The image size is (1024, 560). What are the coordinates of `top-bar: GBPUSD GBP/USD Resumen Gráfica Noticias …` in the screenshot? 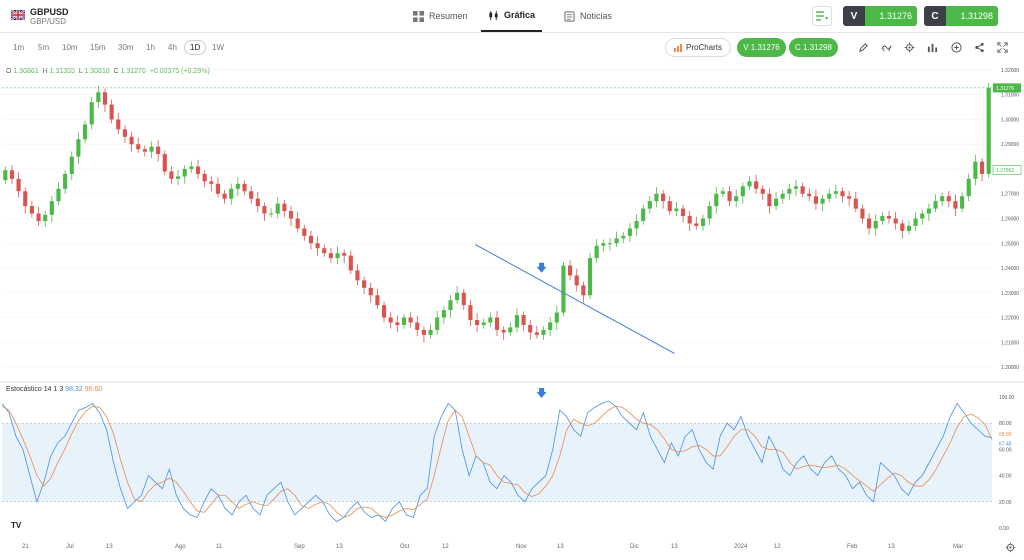 It's located at (512, 16).